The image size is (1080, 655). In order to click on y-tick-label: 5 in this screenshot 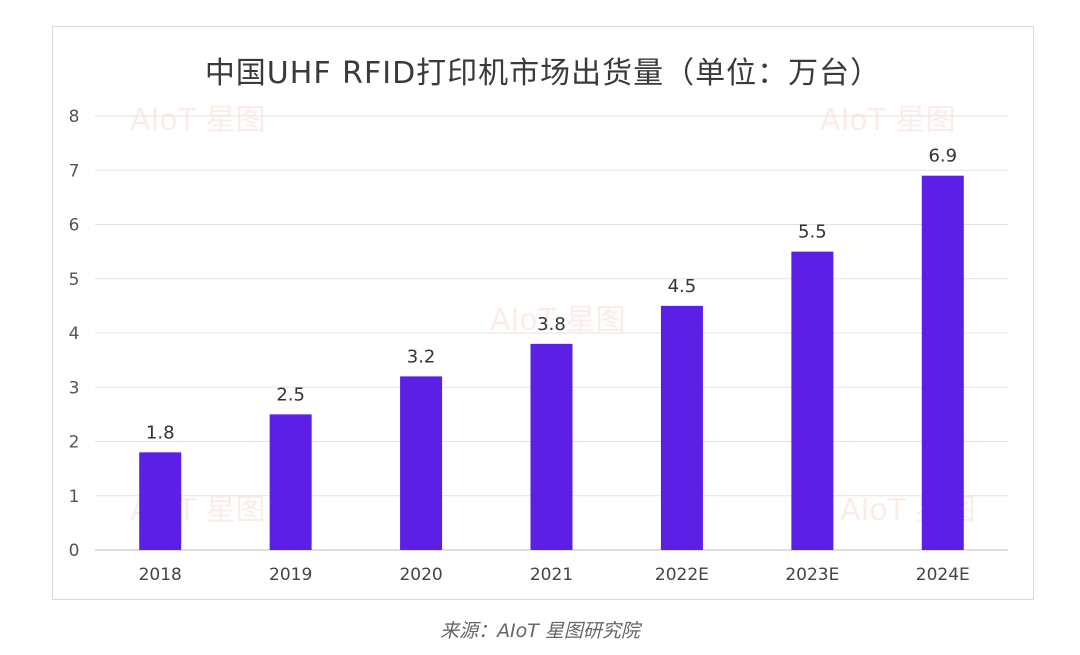, I will do `click(74, 280)`.